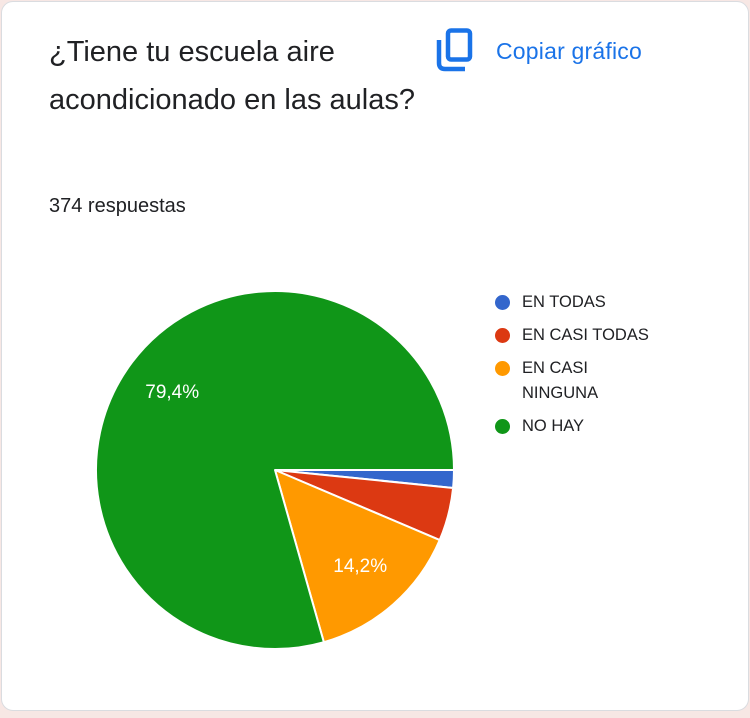 The width and height of the screenshot is (750, 718). I want to click on legend-item-en-casi-ninguna: EN CASI NINGUNA, so click(610, 381).